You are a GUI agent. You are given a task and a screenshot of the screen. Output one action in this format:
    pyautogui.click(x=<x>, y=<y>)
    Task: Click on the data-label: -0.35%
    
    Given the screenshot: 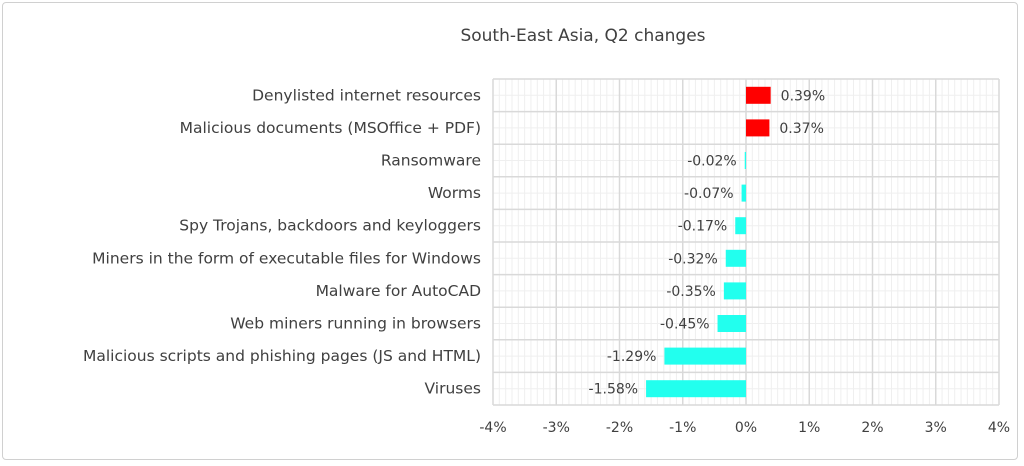 What is the action you would take?
    pyautogui.click(x=691, y=292)
    